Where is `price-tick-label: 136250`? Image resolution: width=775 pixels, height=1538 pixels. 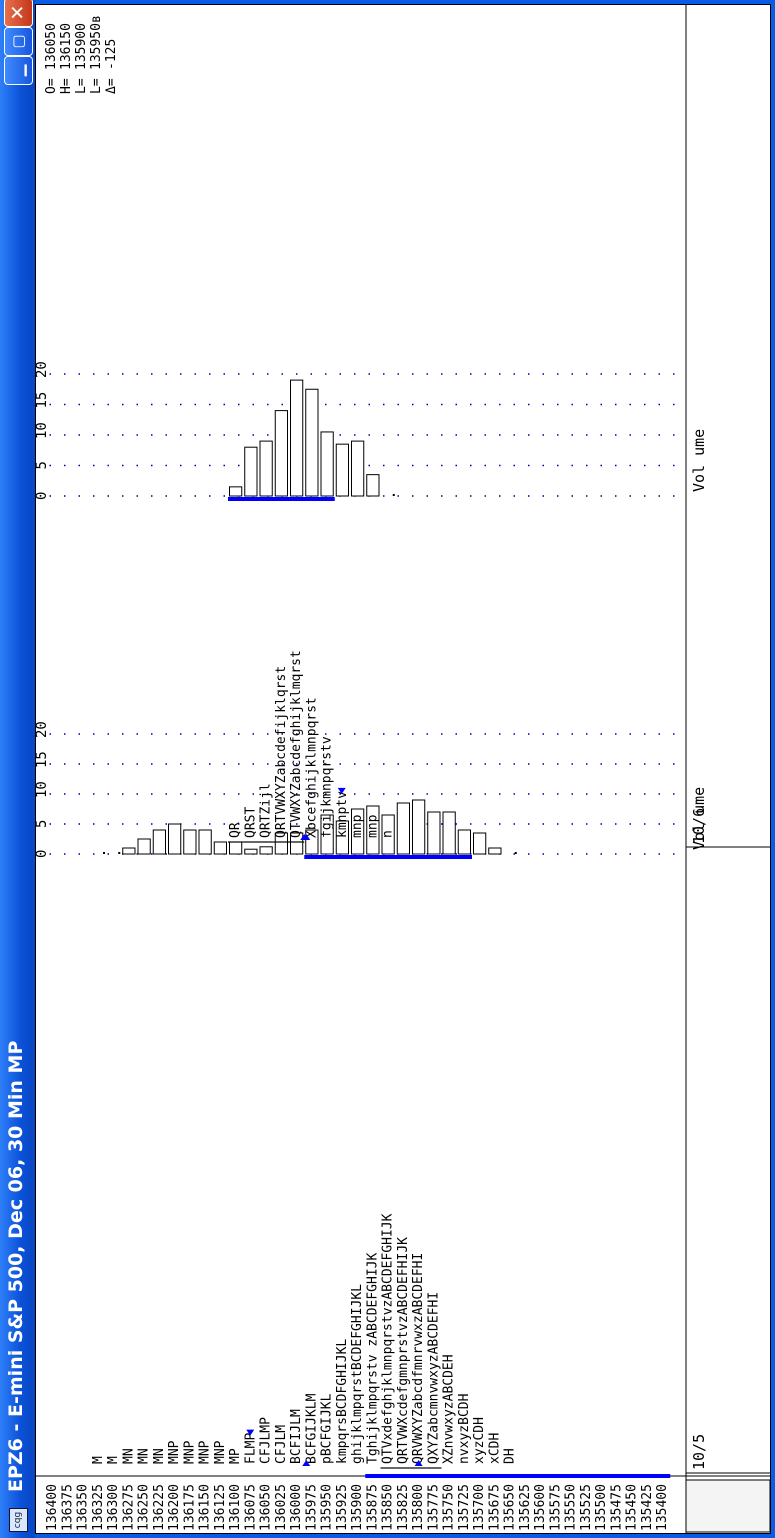 price-tick-label: 136250 is located at coordinates (144, 1507).